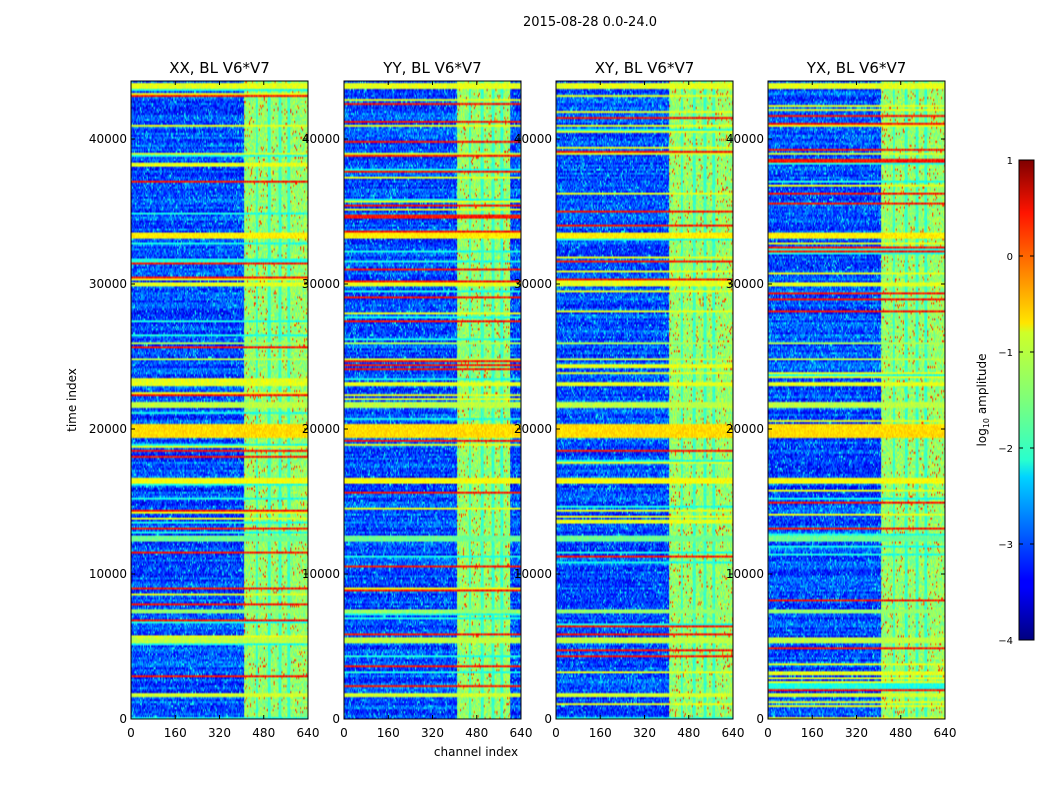 The height and width of the screenshot is (800, 1050). What do you see at coordinates (1010, 257) in the screenshot?
I see `colorbar-tick-label: 0` at bounding box center [1010, 257].